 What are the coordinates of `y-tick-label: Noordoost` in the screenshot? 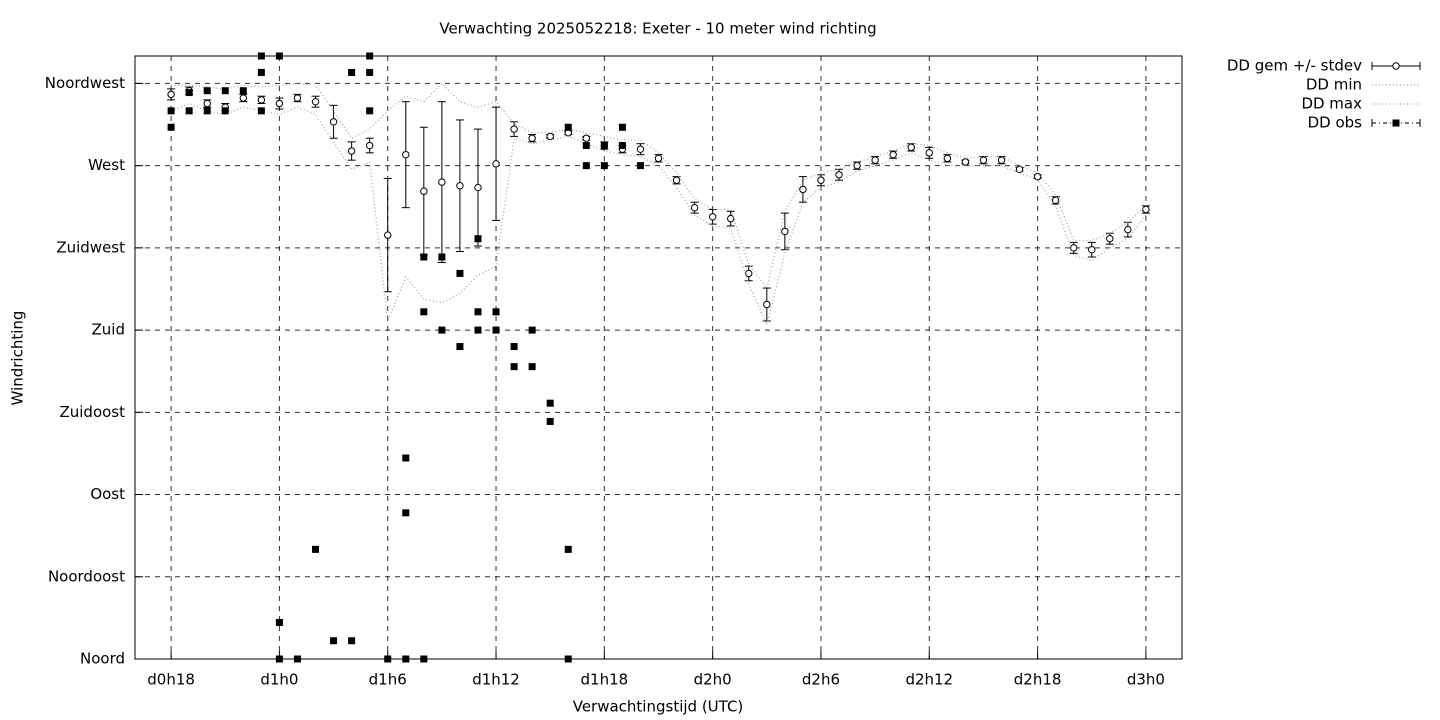 It's located at (86, 576).